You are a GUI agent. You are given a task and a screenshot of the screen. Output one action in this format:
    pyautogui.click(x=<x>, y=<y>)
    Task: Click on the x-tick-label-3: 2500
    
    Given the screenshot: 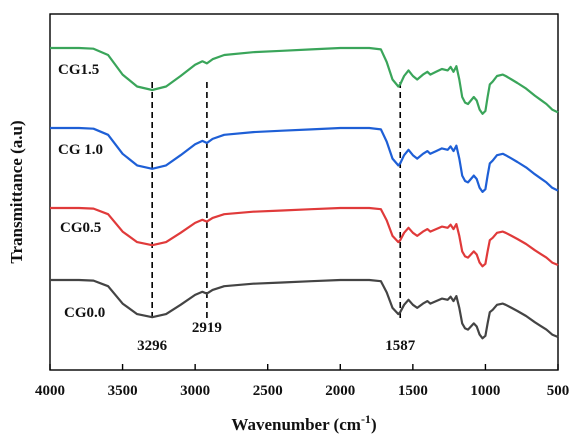 What is the action you would take?
    pyautogui.click(x=268, y=391)
    